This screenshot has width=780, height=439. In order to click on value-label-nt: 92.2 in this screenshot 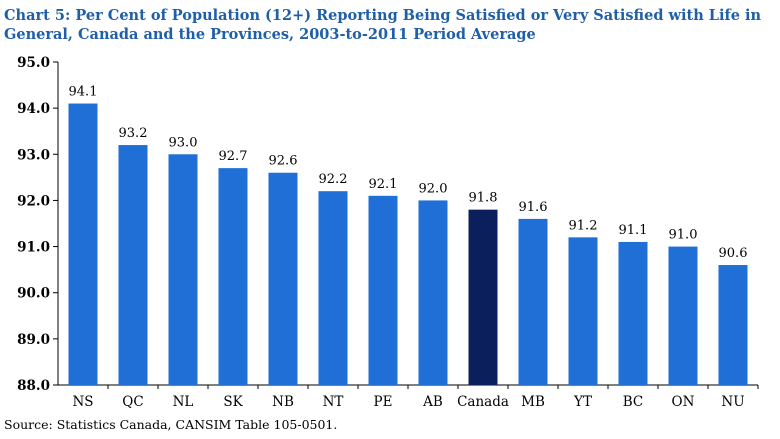, I will do `click(333, 179)`.